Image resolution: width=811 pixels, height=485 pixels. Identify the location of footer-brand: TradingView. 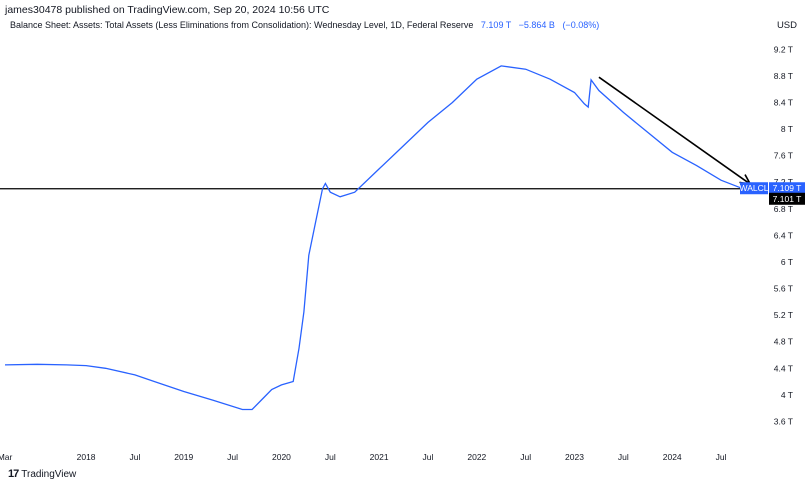
(49, 474).